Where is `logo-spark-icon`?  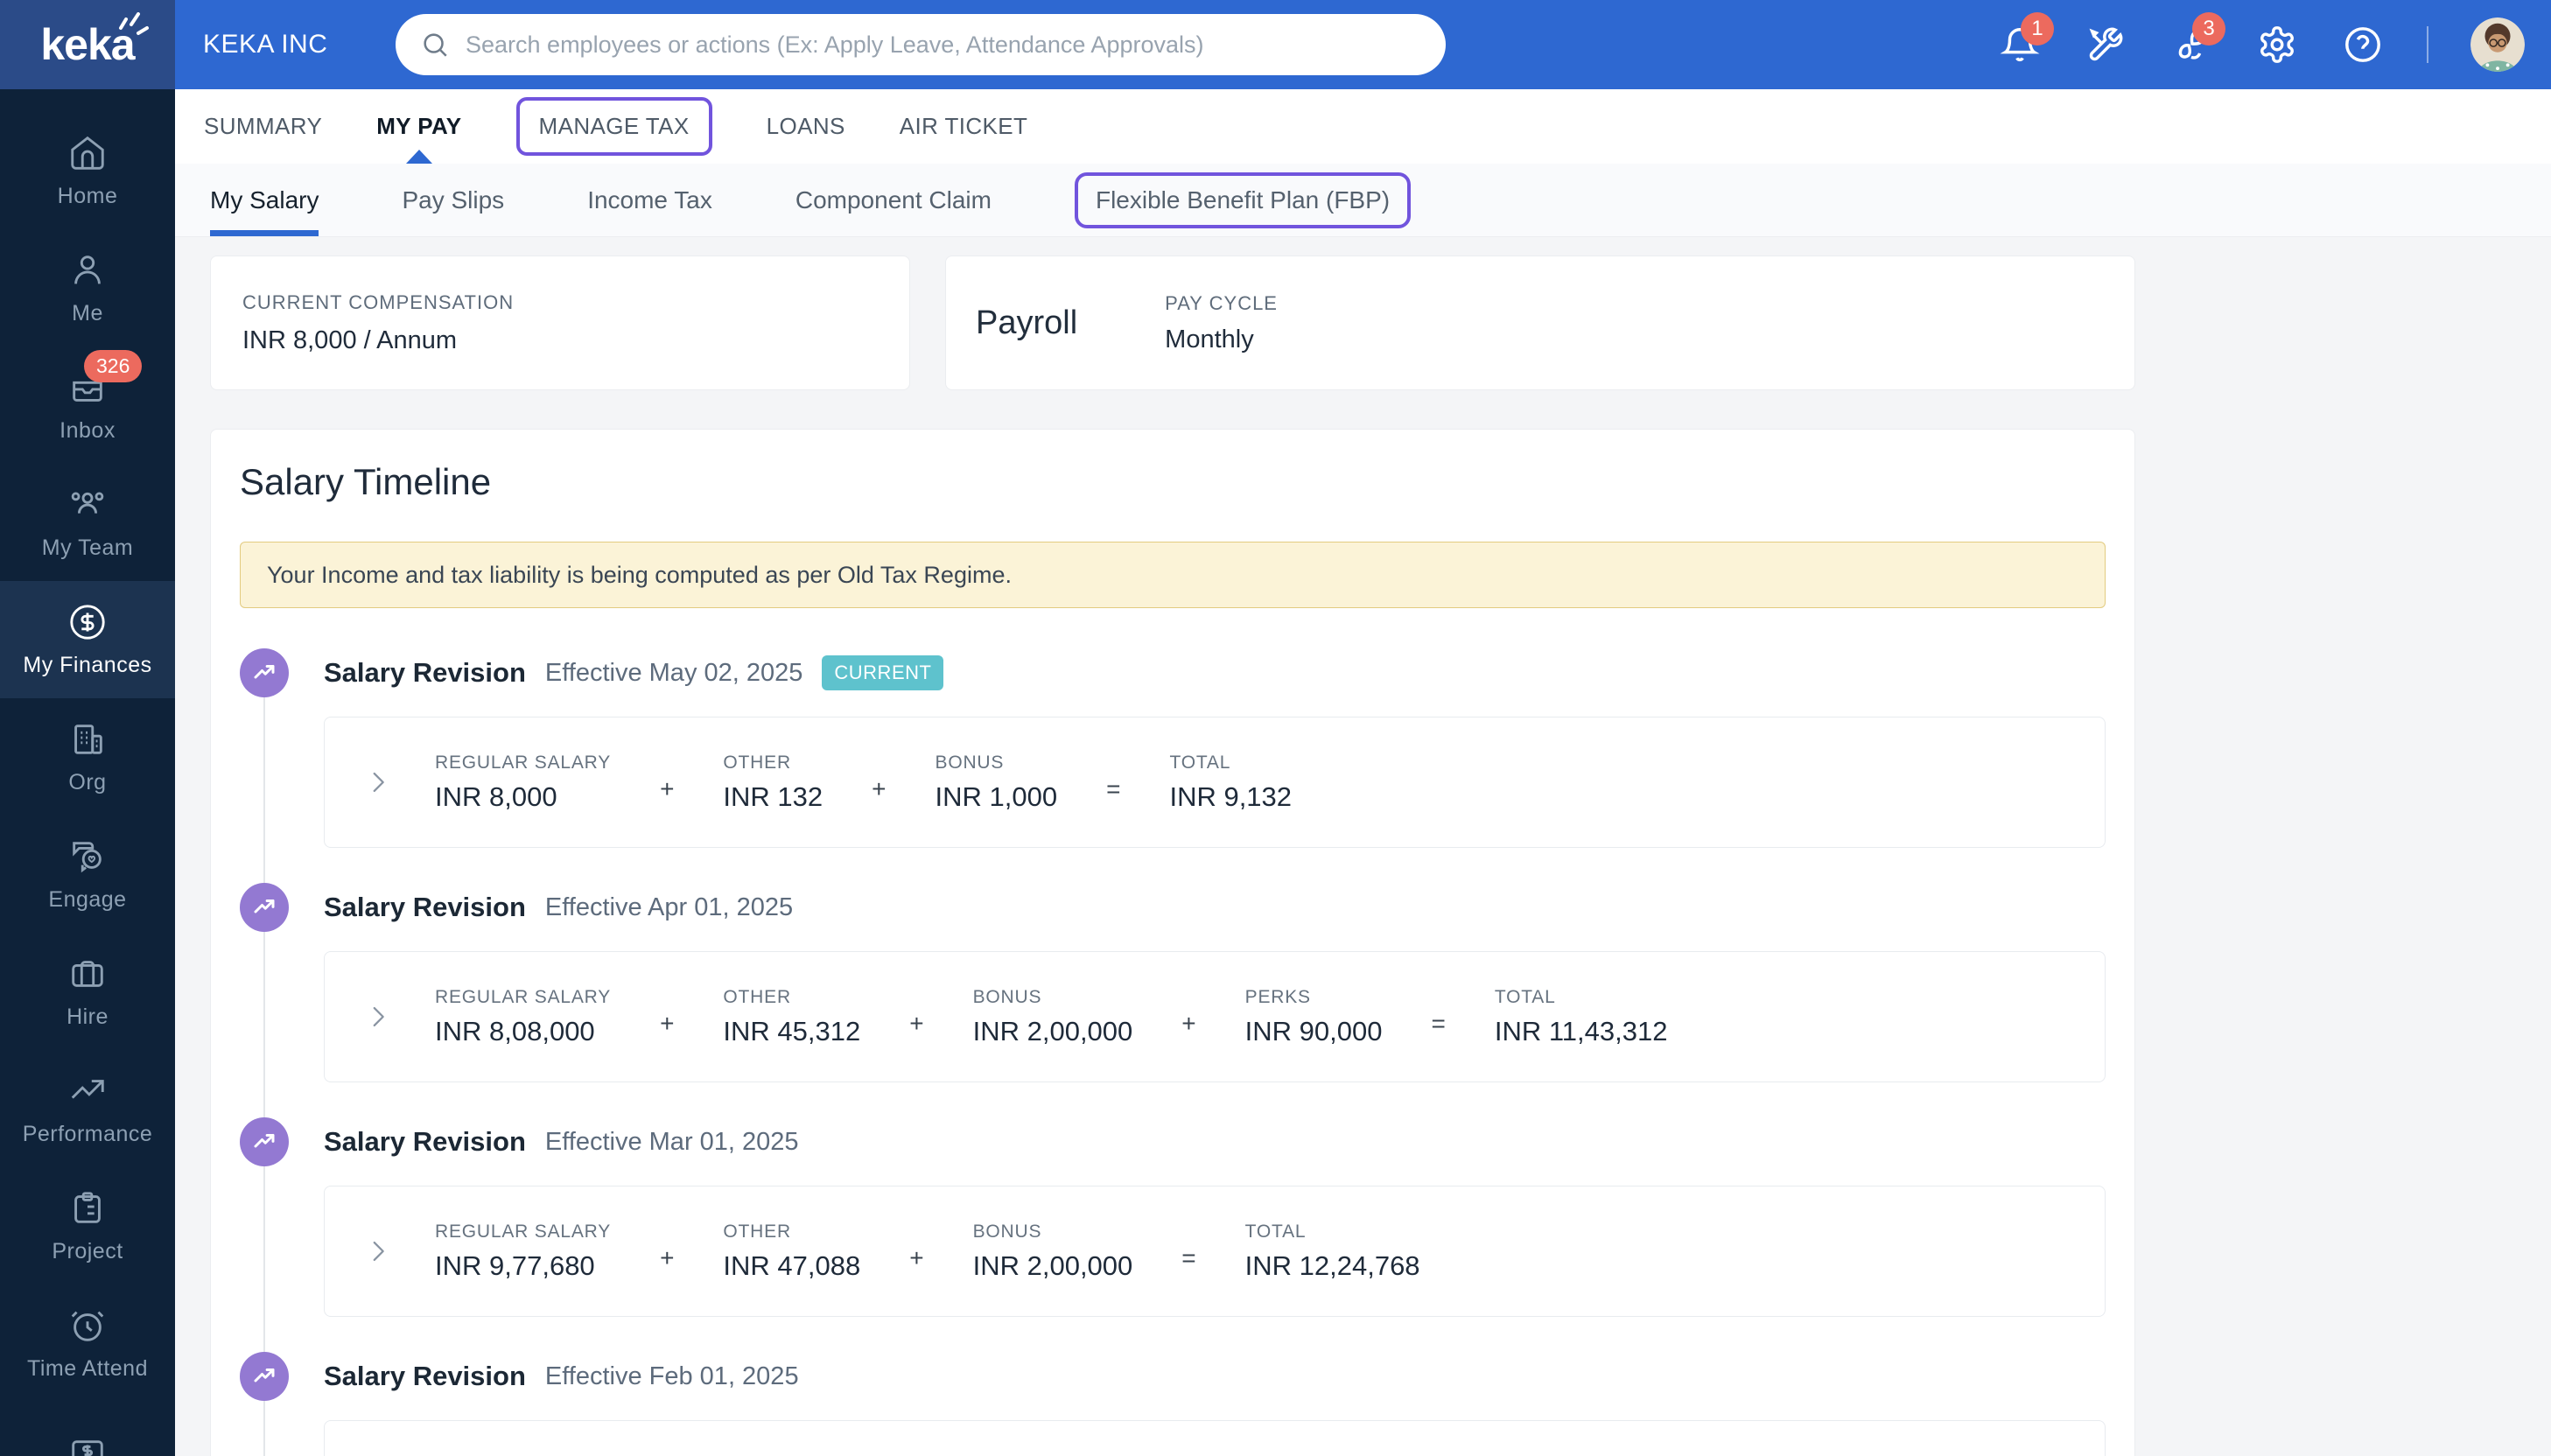
logo-spark-icon is located at coordinates (134, 23).